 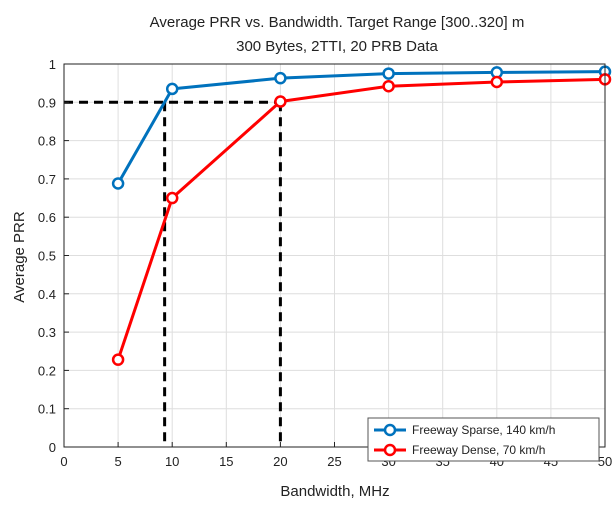 What do you see at coordinates (334, 491) in the screenshot?
I see `x-axis-label: Bandwidth, MHz` at bounding box center [334, 491].